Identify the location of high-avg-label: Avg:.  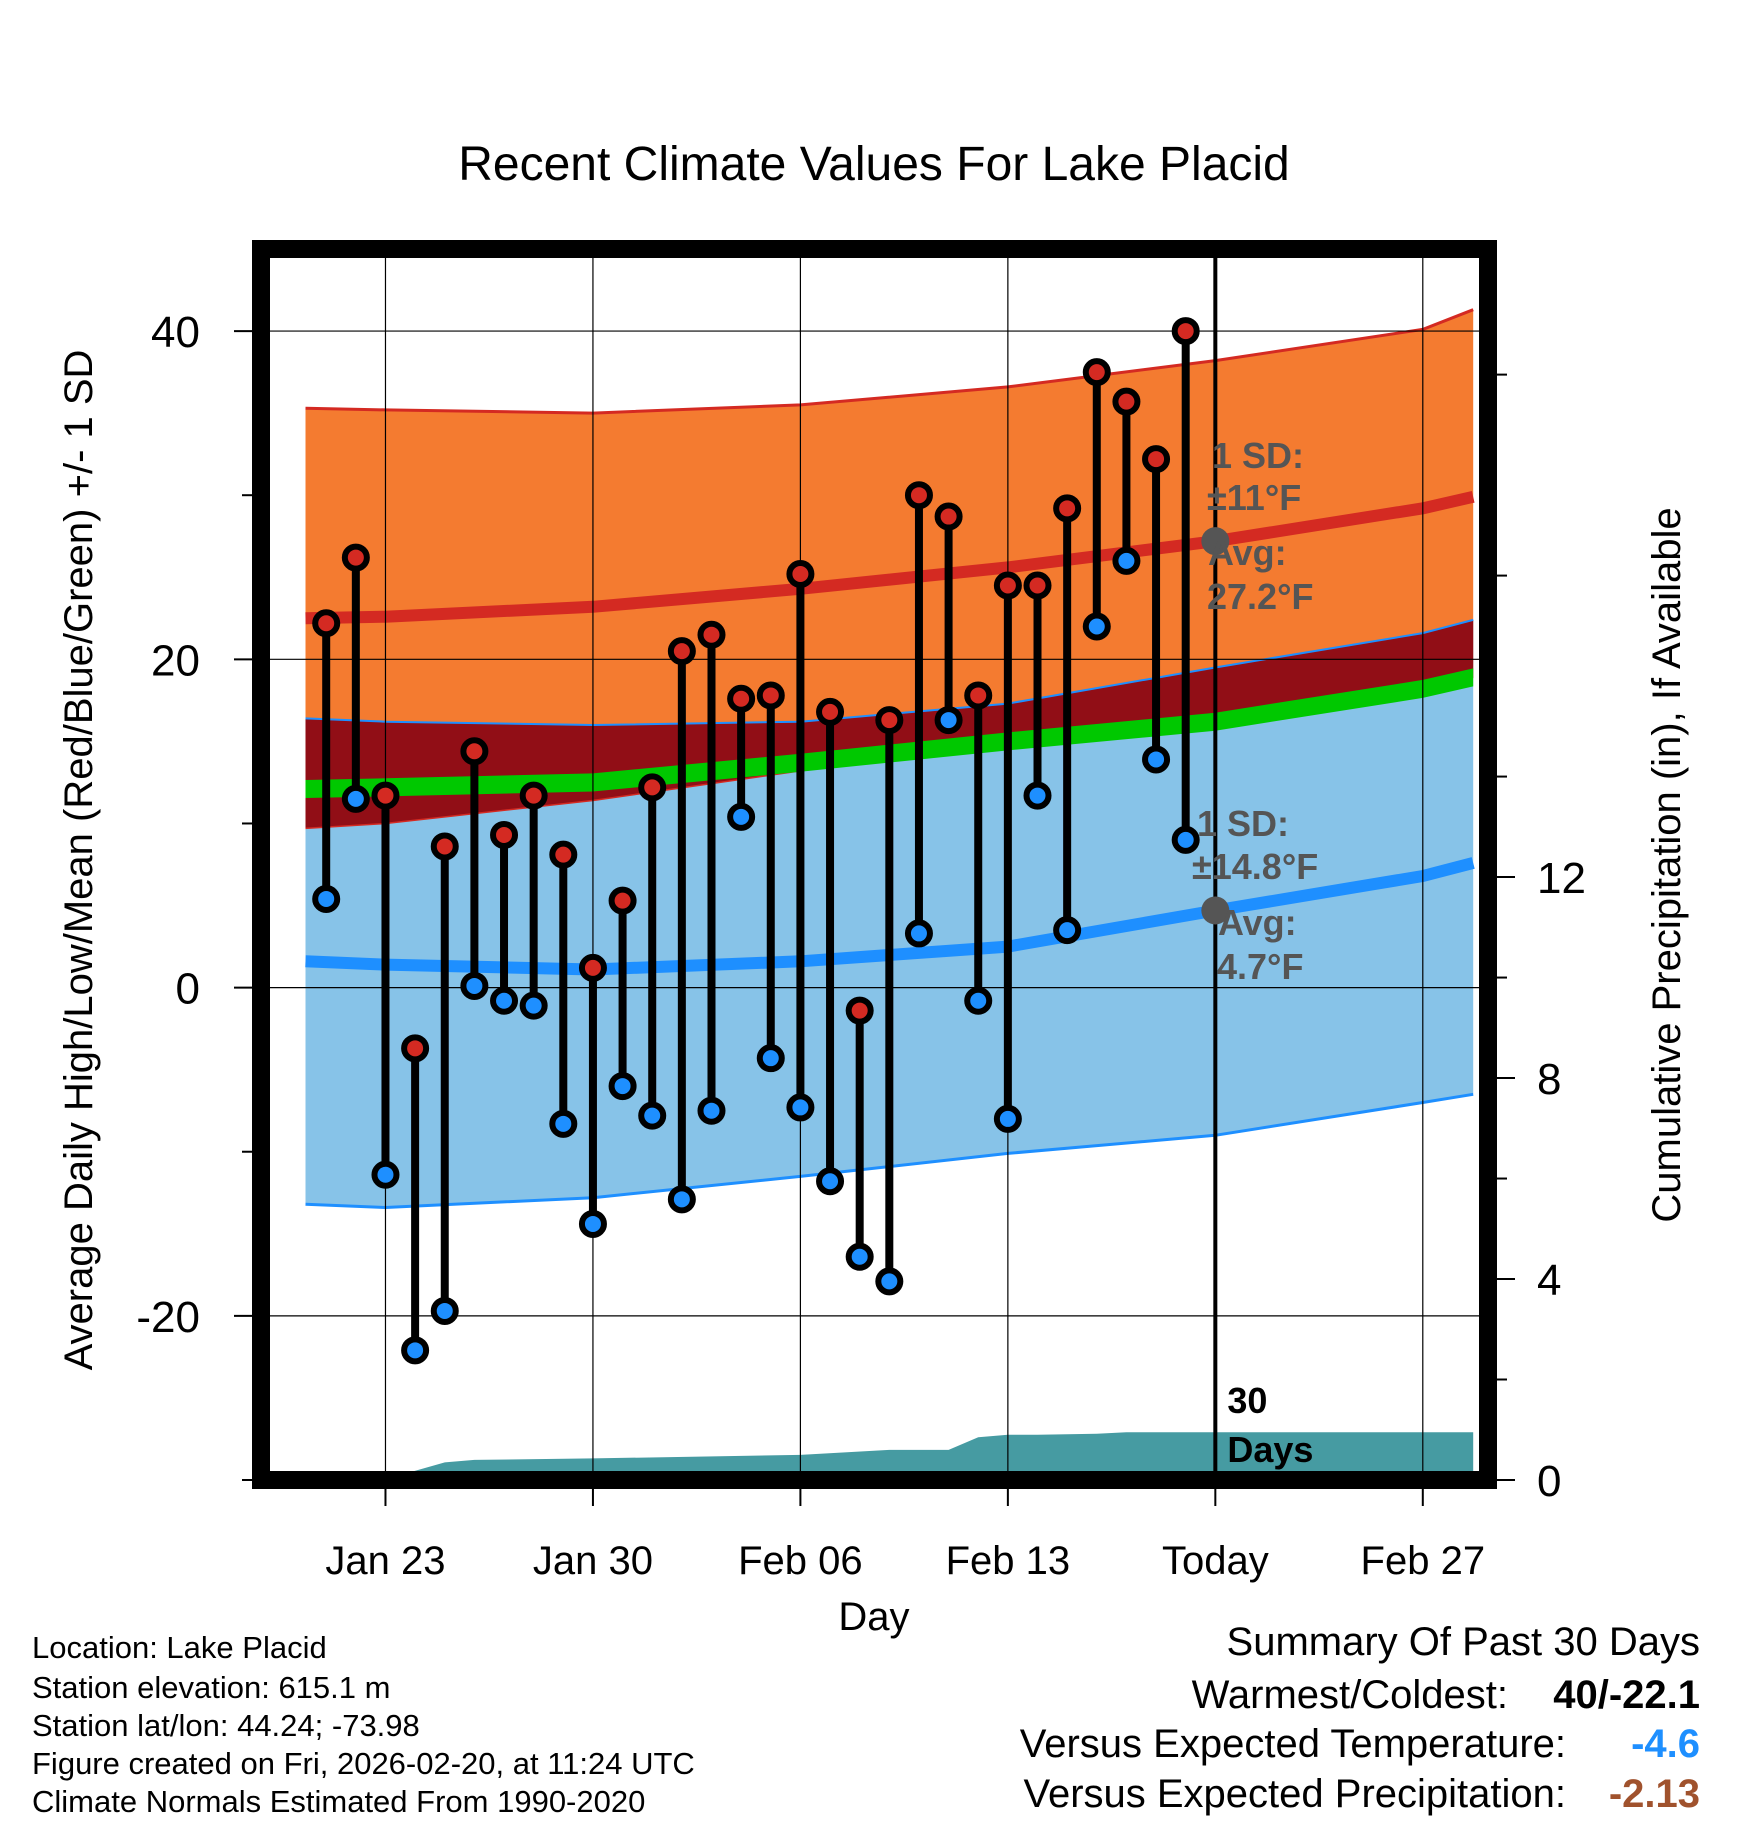
(1247, 552).